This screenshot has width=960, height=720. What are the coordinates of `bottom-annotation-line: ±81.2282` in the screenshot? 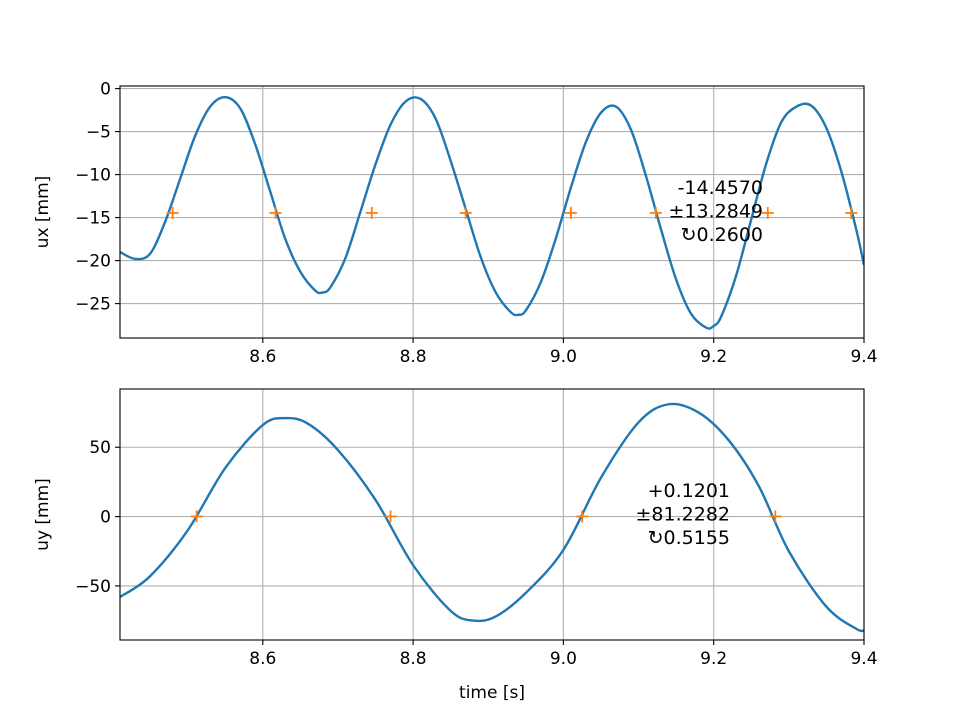 It's located at (683, 515).